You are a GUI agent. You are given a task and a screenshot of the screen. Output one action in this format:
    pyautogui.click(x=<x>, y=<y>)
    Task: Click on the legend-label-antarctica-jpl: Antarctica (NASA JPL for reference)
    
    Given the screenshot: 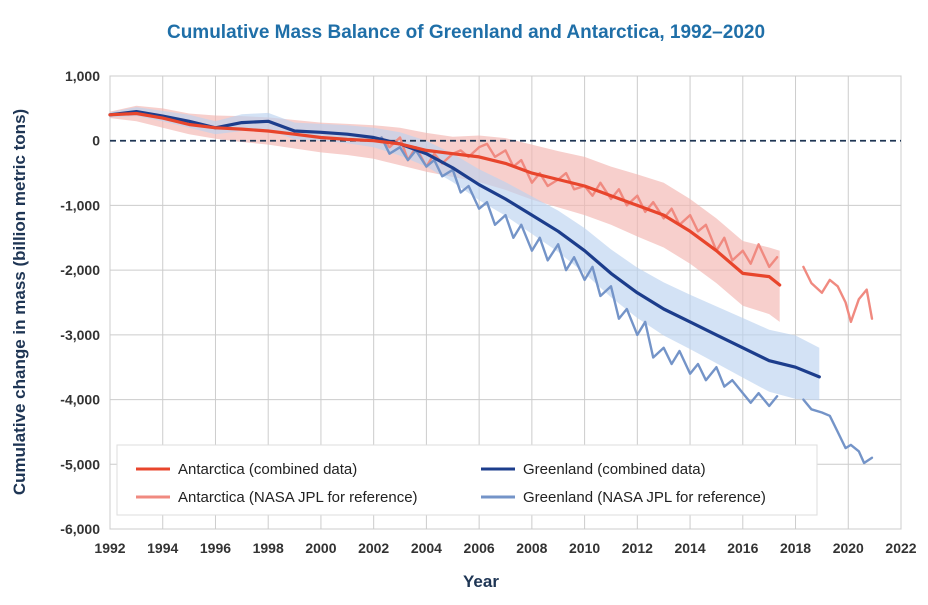 What is the action you would take?
    pyautogui.click(x=298, y=497)
    